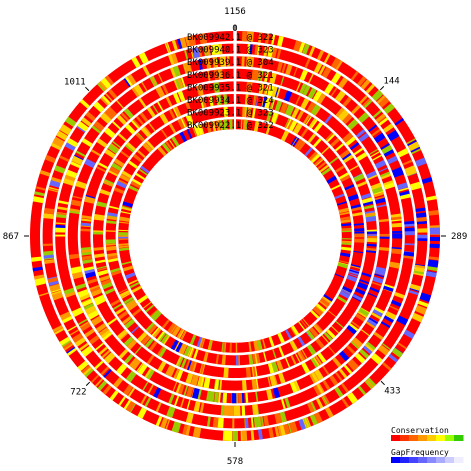  Describe the element at coordinates (396, 438) in the screenshot. I see `legend-conservation-swatch` at that location.